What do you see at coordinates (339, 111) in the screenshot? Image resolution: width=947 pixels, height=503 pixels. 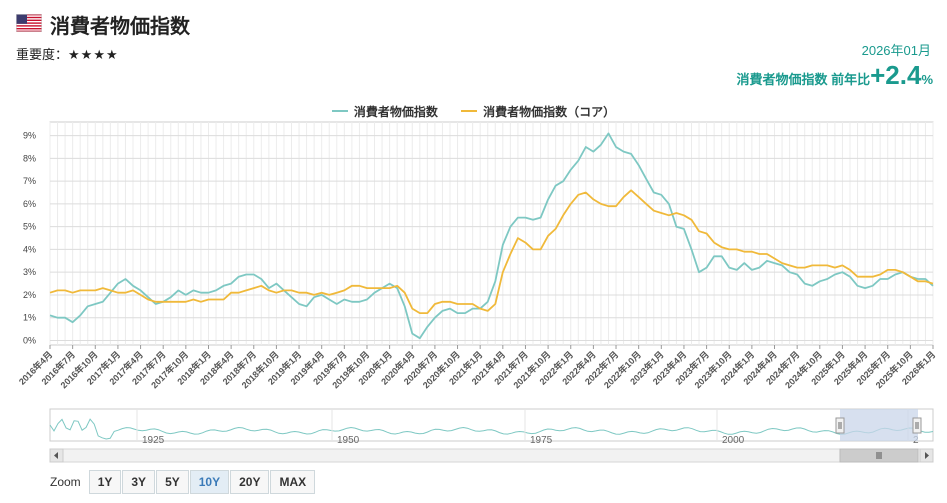 I see `legend-swatch-cpi` at bounding box center [339, 111].